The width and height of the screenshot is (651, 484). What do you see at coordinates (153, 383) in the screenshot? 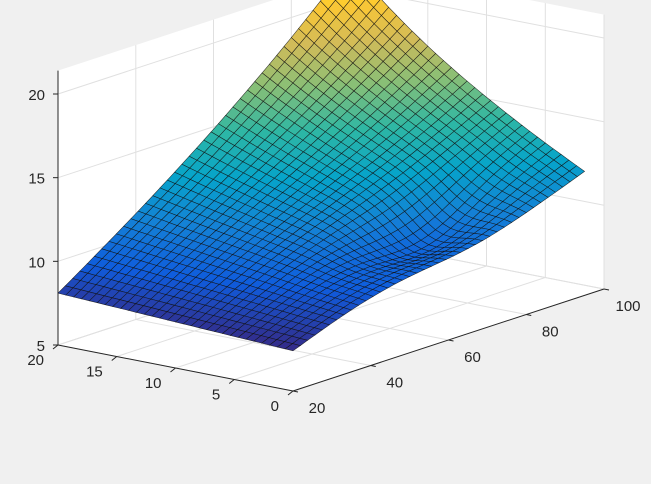
I see `y-tick-label: 10` at bounding box center [153, 383].